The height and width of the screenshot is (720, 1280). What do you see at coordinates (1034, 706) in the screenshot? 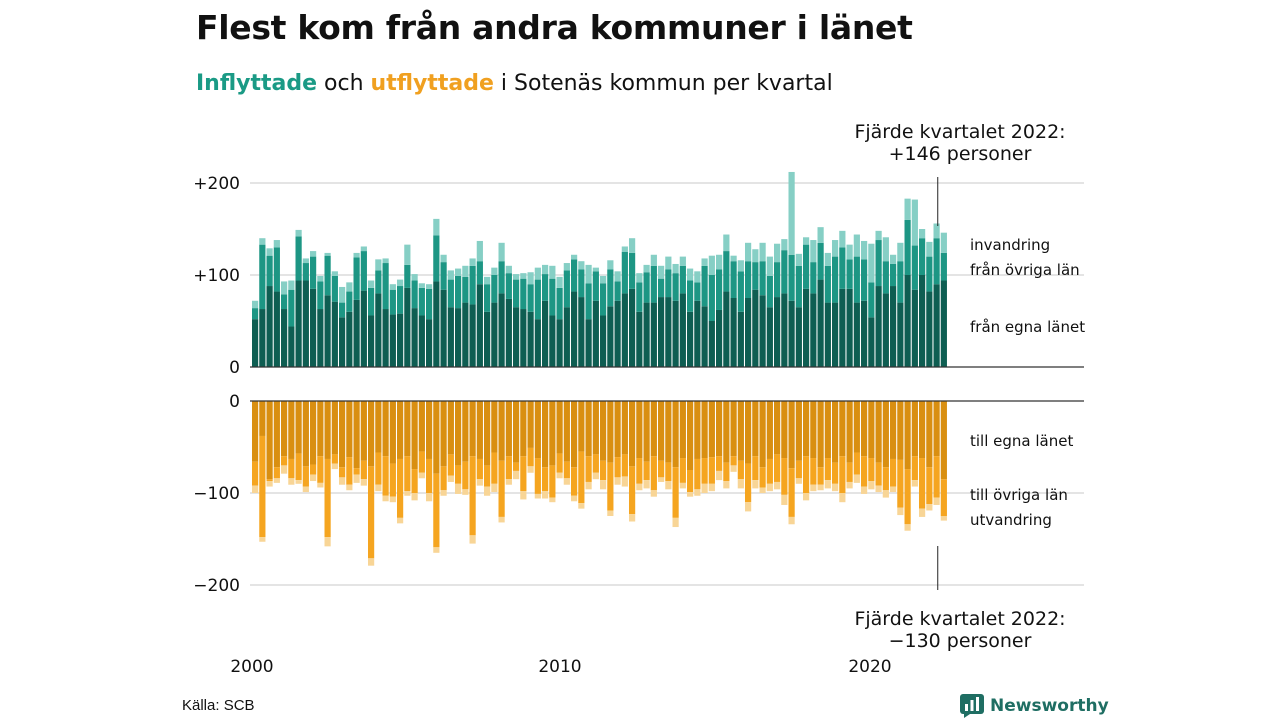
I see `brand-logo: Newsworthy` at bounding box center [1034, 706].